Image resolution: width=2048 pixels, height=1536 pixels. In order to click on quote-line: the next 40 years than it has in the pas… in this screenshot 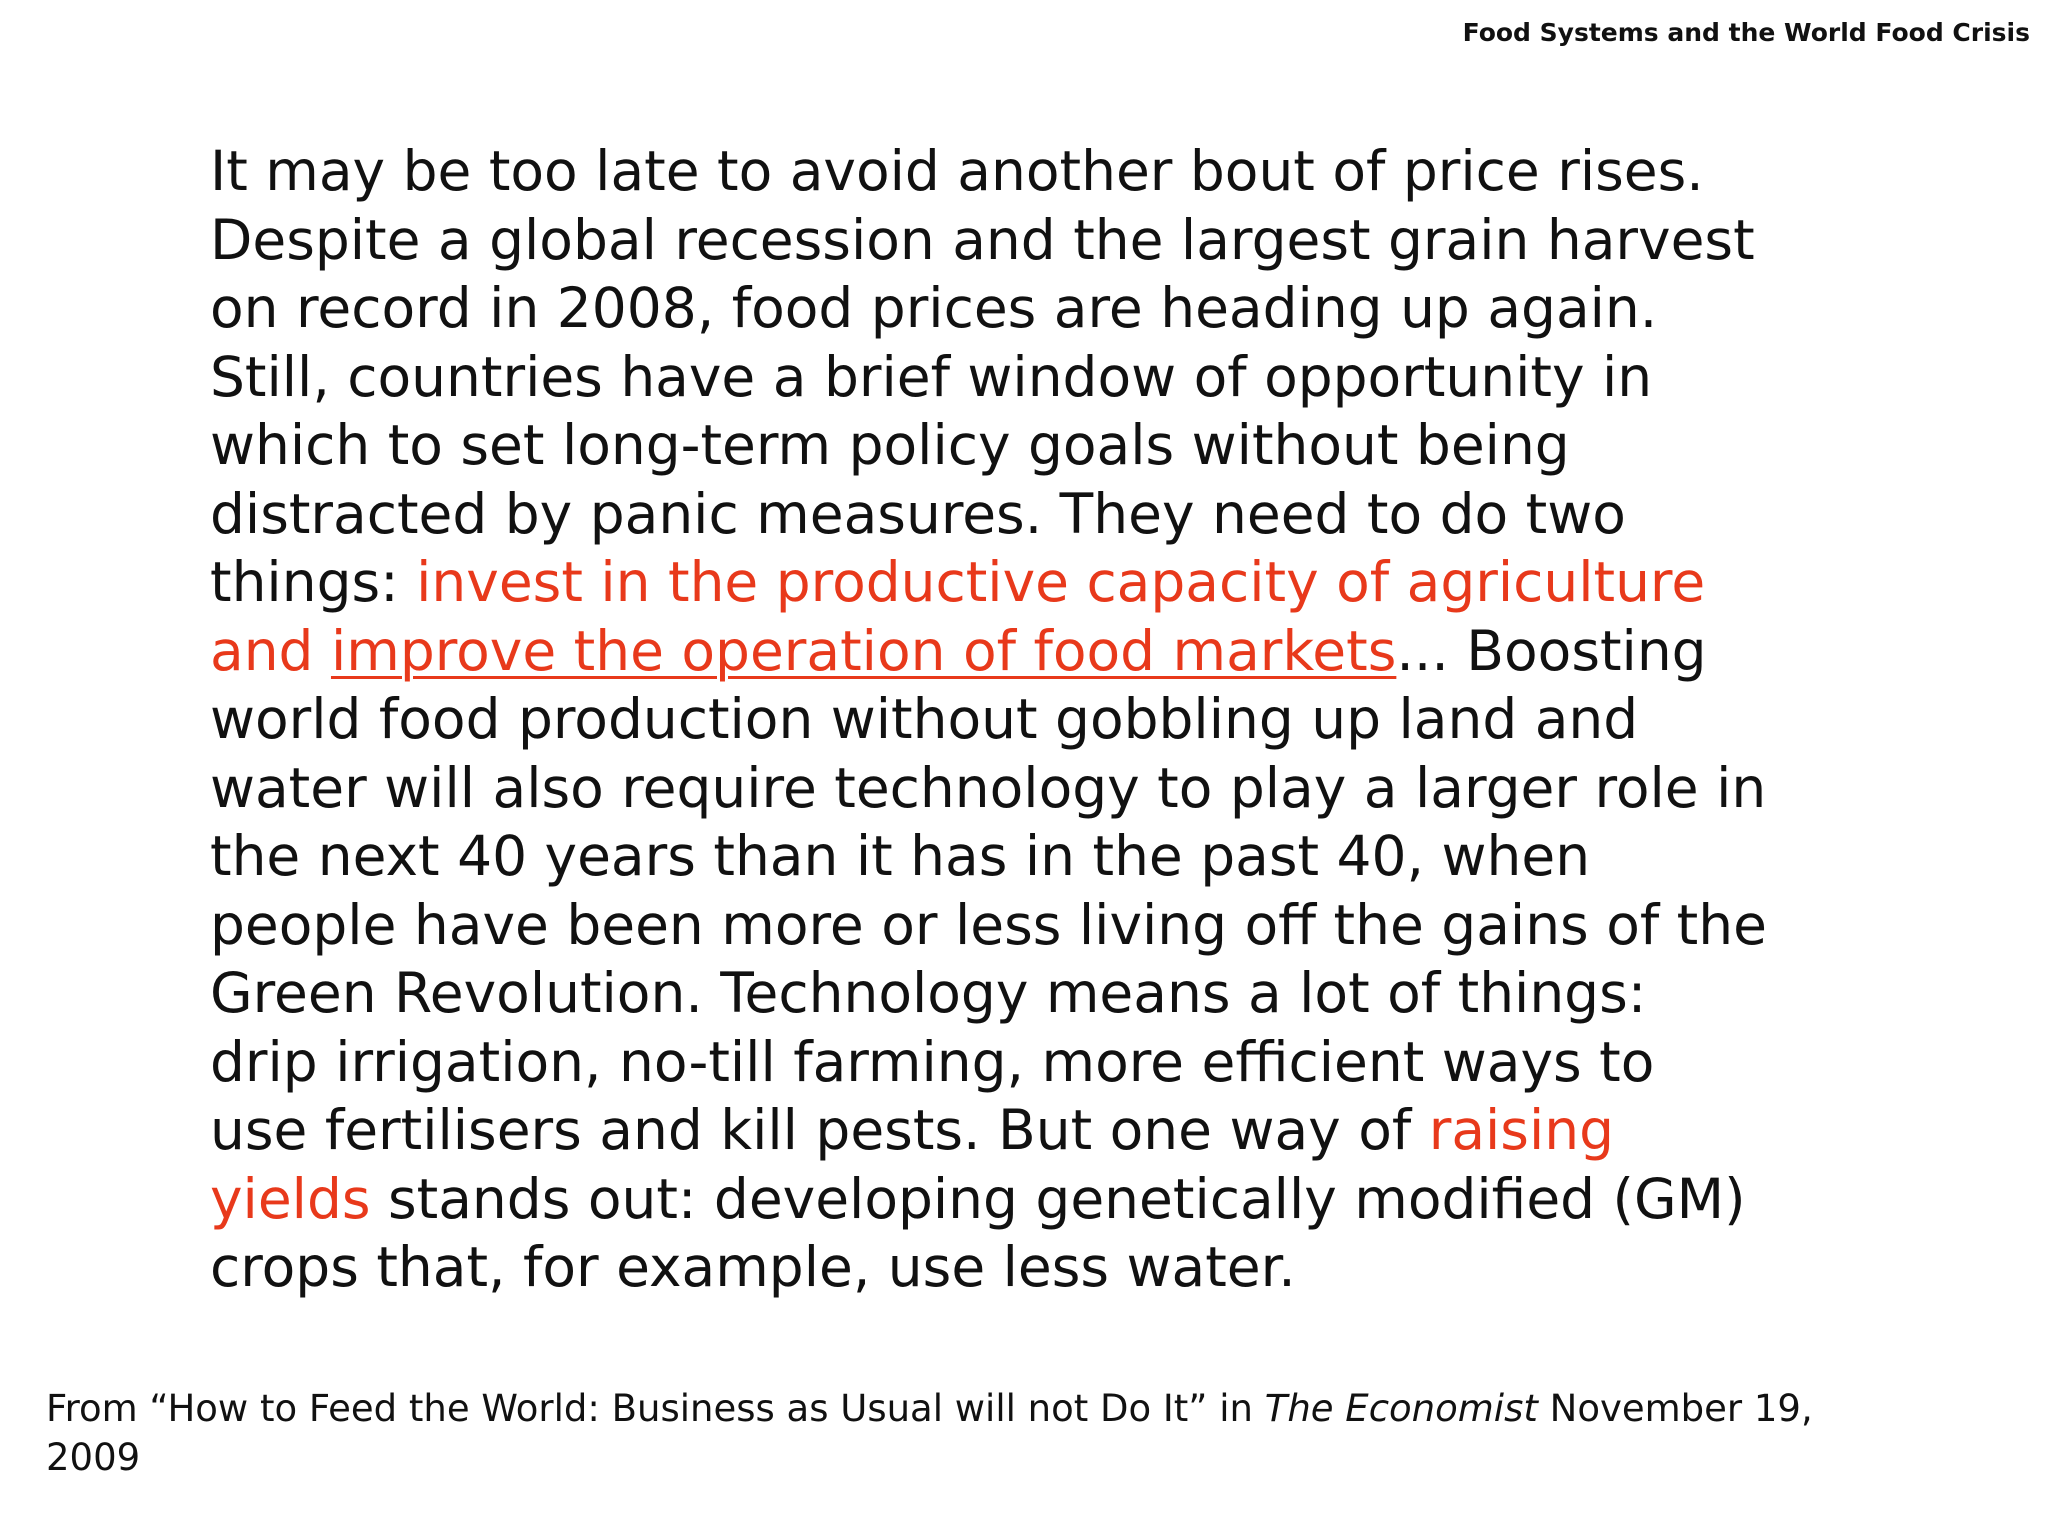, I will do `click(900, 856)`.